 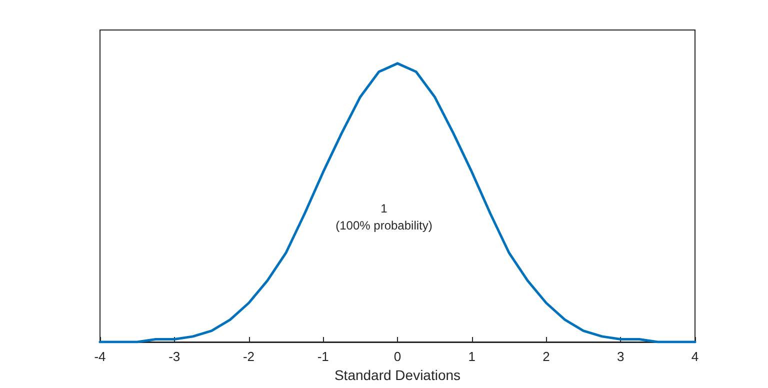 What do you see at coordinates (472, 356) in the screenshot?
I see `x-tick-label: 1` at bounding box center [472, 356].